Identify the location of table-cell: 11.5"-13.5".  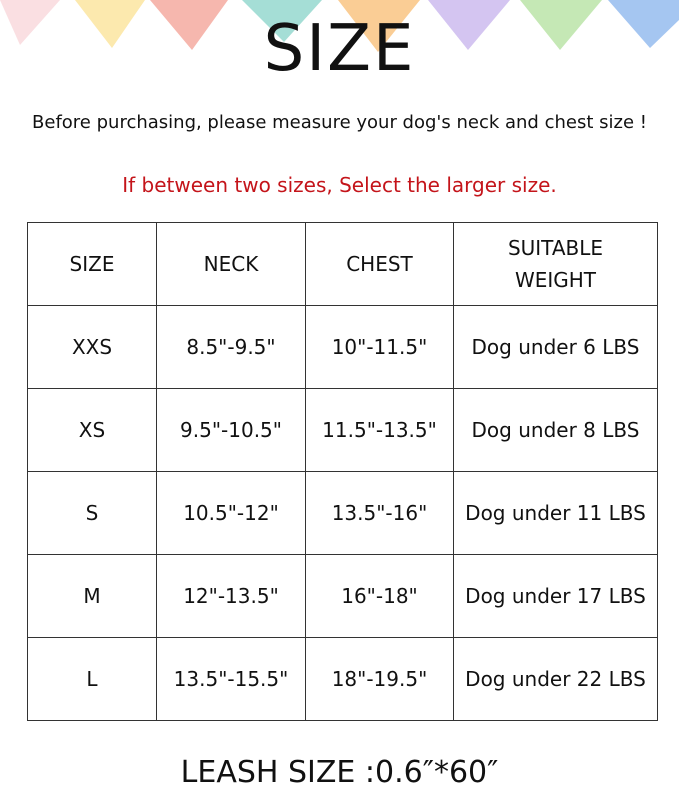
(379, 430).